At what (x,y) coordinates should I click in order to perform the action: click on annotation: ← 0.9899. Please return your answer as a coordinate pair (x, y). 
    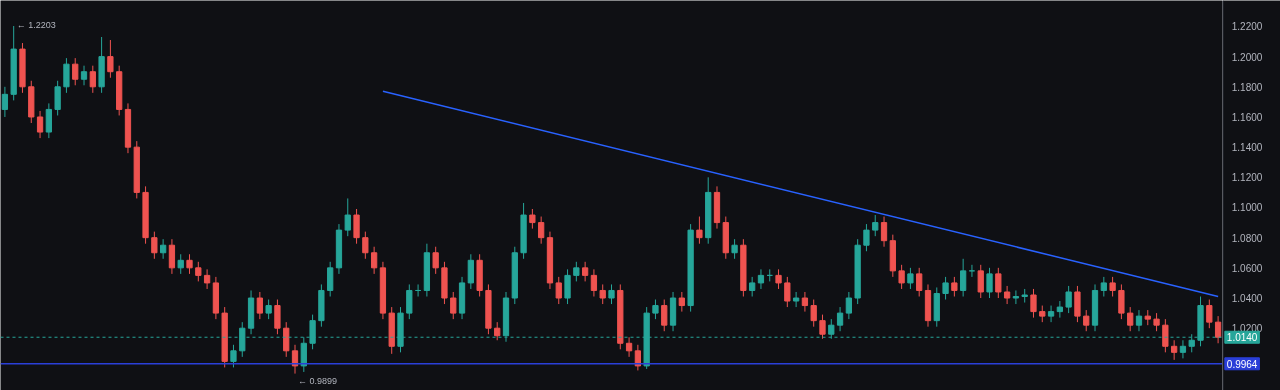
    Looking at the image, I should click on (318, 380).